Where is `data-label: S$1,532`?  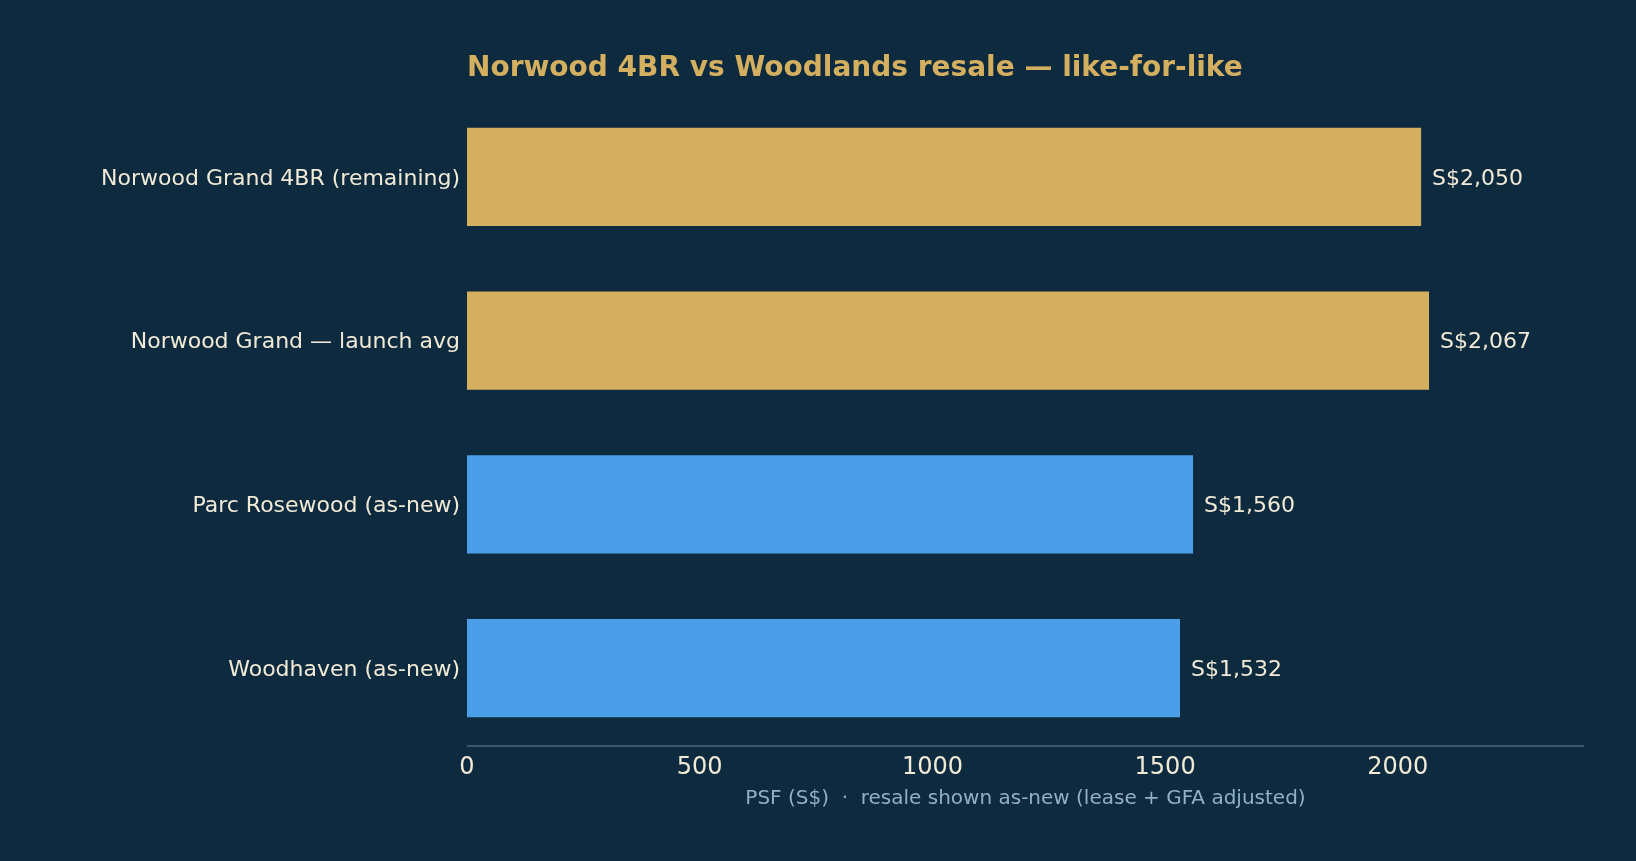 data-label: S$1,532 is located at coordinates (1236, 668).